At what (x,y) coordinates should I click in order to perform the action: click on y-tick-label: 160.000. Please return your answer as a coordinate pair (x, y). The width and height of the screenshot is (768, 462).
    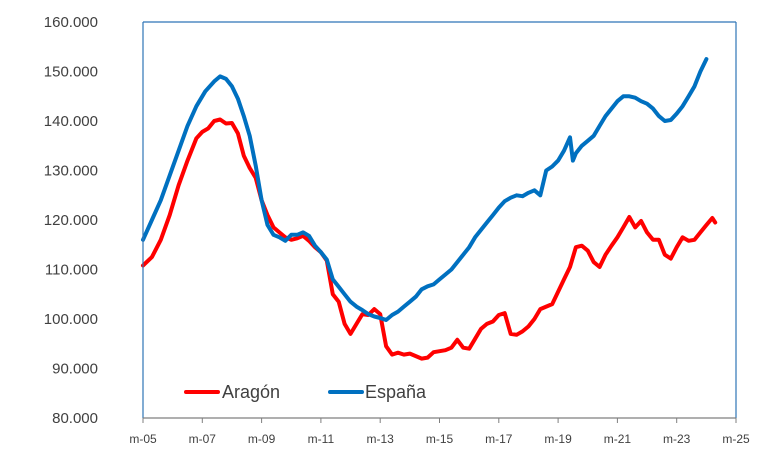
    Looking at the image, I should click on (71, 22).